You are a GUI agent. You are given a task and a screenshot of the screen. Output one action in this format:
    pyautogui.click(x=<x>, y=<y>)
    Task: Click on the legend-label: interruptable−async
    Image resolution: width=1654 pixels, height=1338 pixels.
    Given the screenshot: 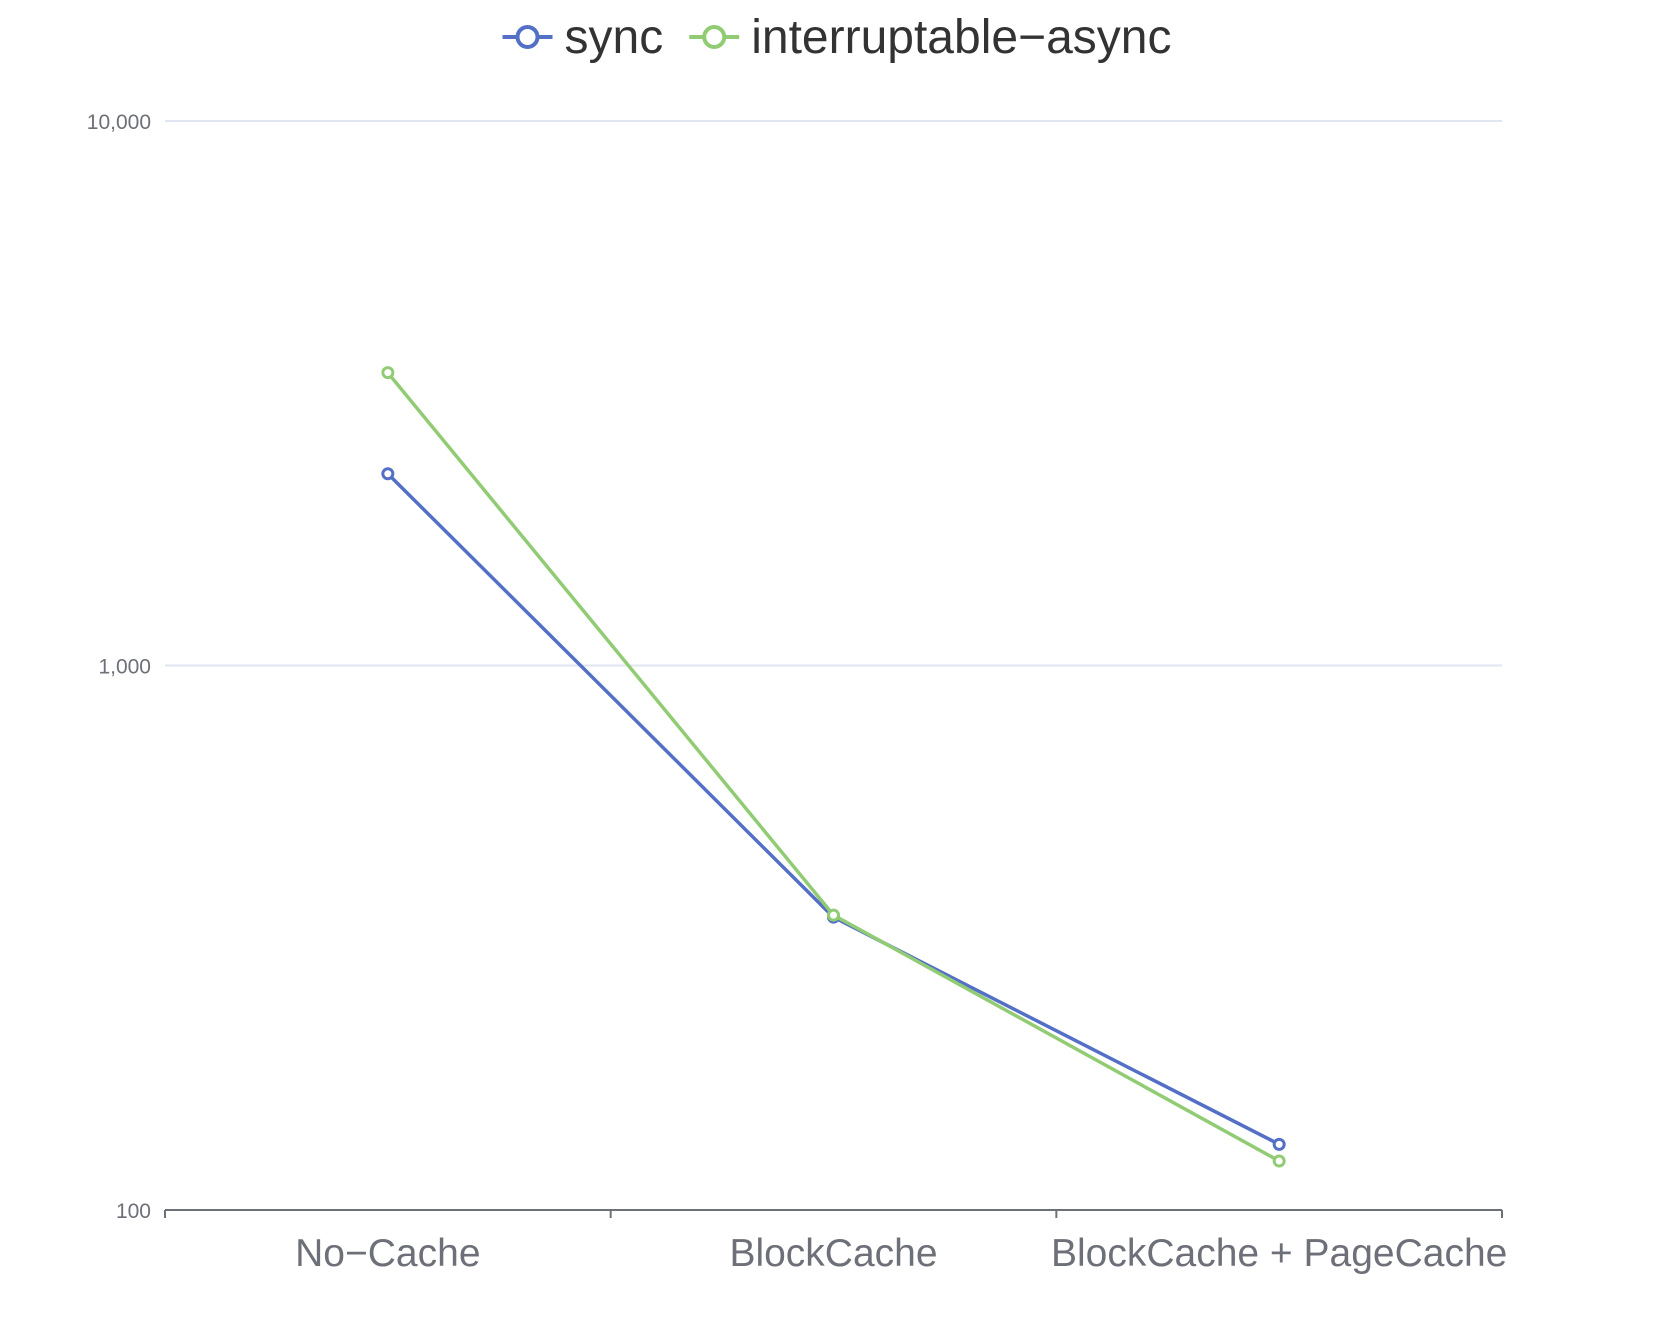 What is the action you would take?
    pyautogui.click(x=961, y=37)
    